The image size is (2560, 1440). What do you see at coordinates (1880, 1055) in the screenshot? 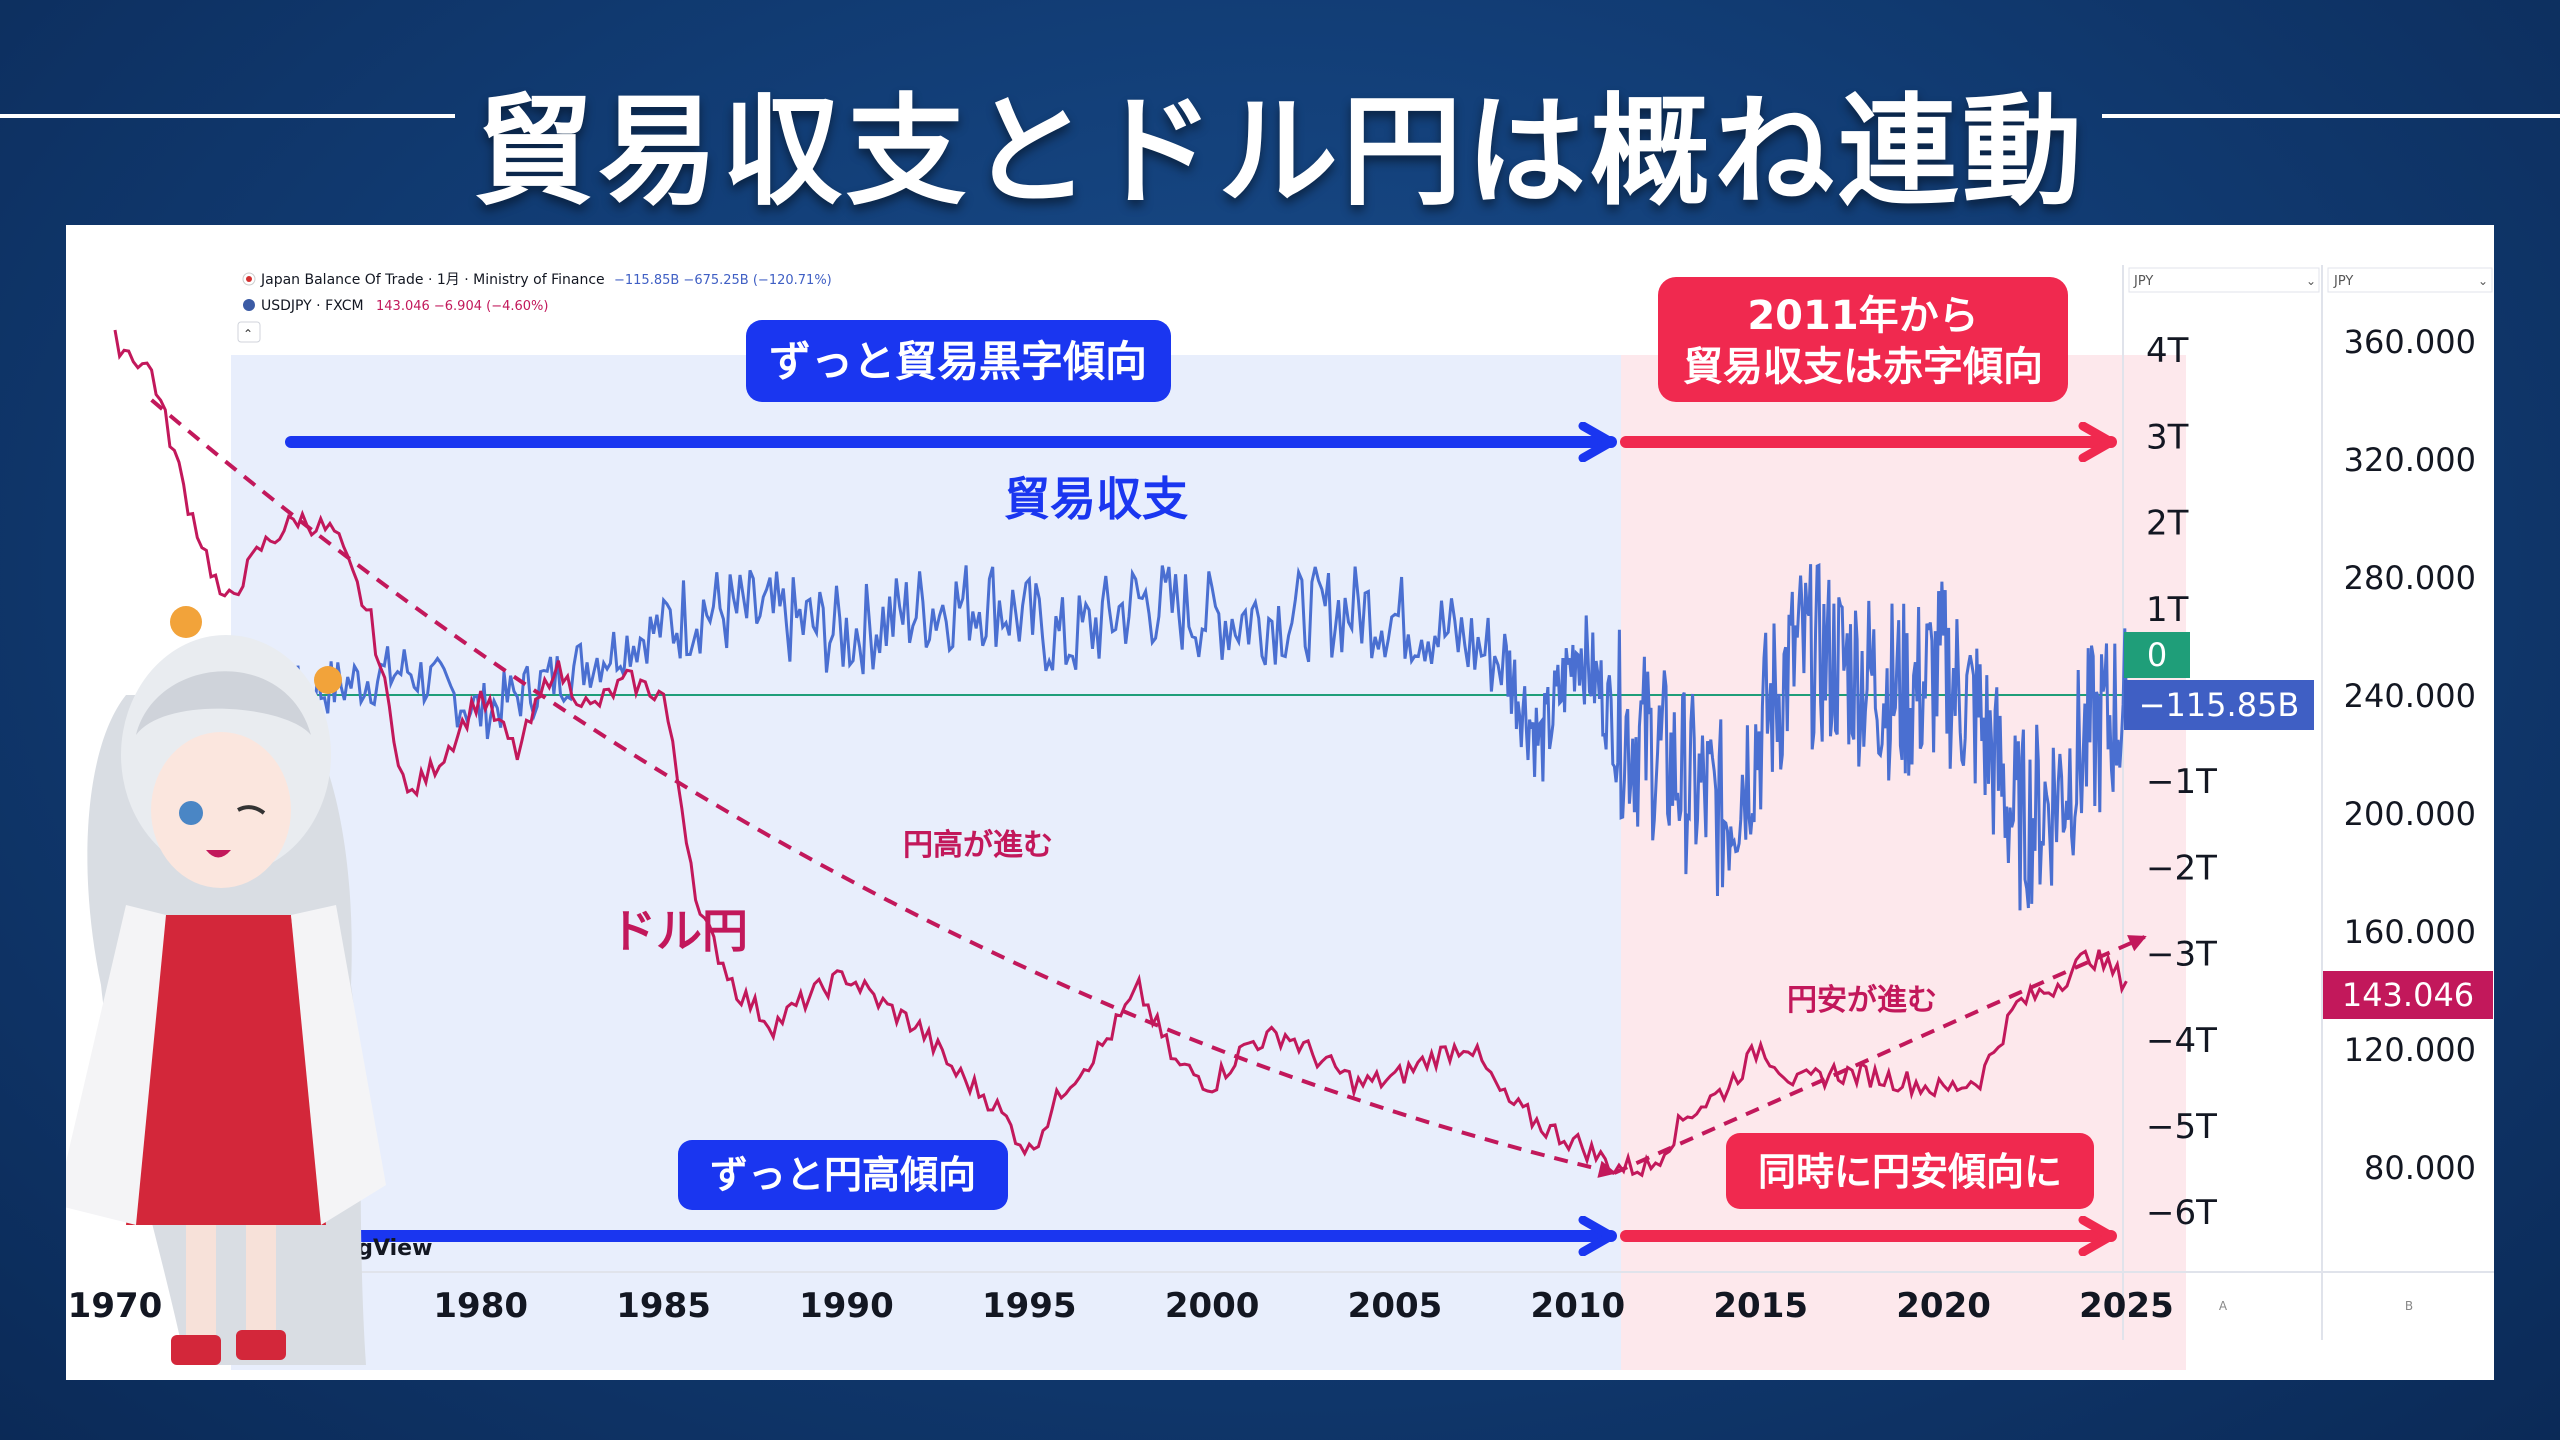
I see `trend-line-yen-weakens` at bounding box center [1880, 1055].